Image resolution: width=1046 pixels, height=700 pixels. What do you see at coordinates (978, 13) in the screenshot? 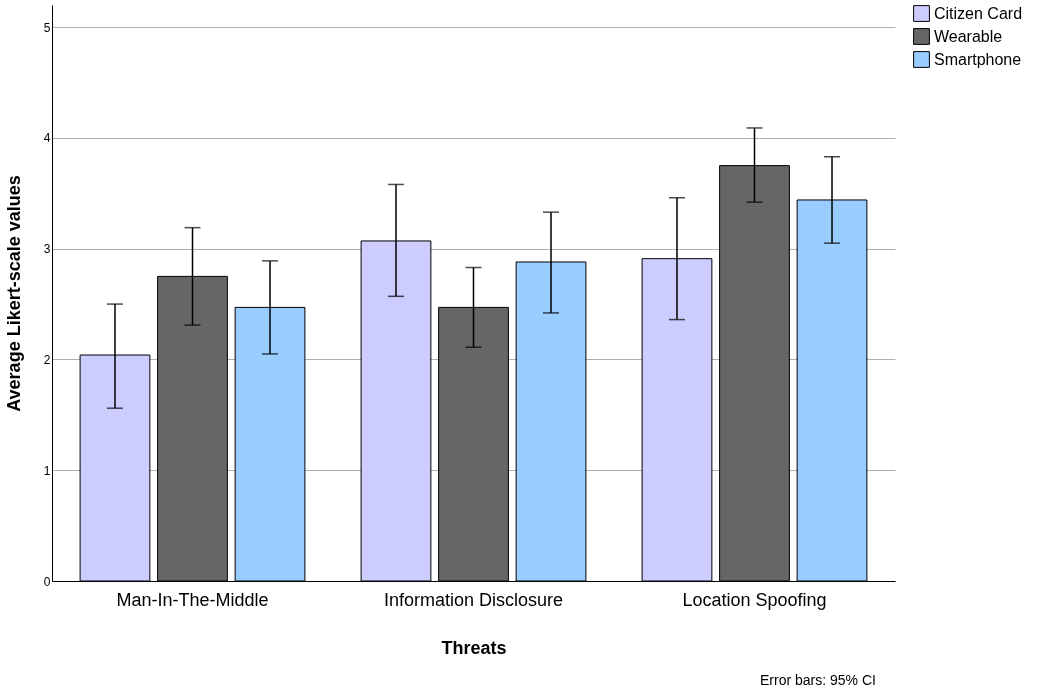
I see `legend-label: Citizen Card` at bounding box center [978, 13].